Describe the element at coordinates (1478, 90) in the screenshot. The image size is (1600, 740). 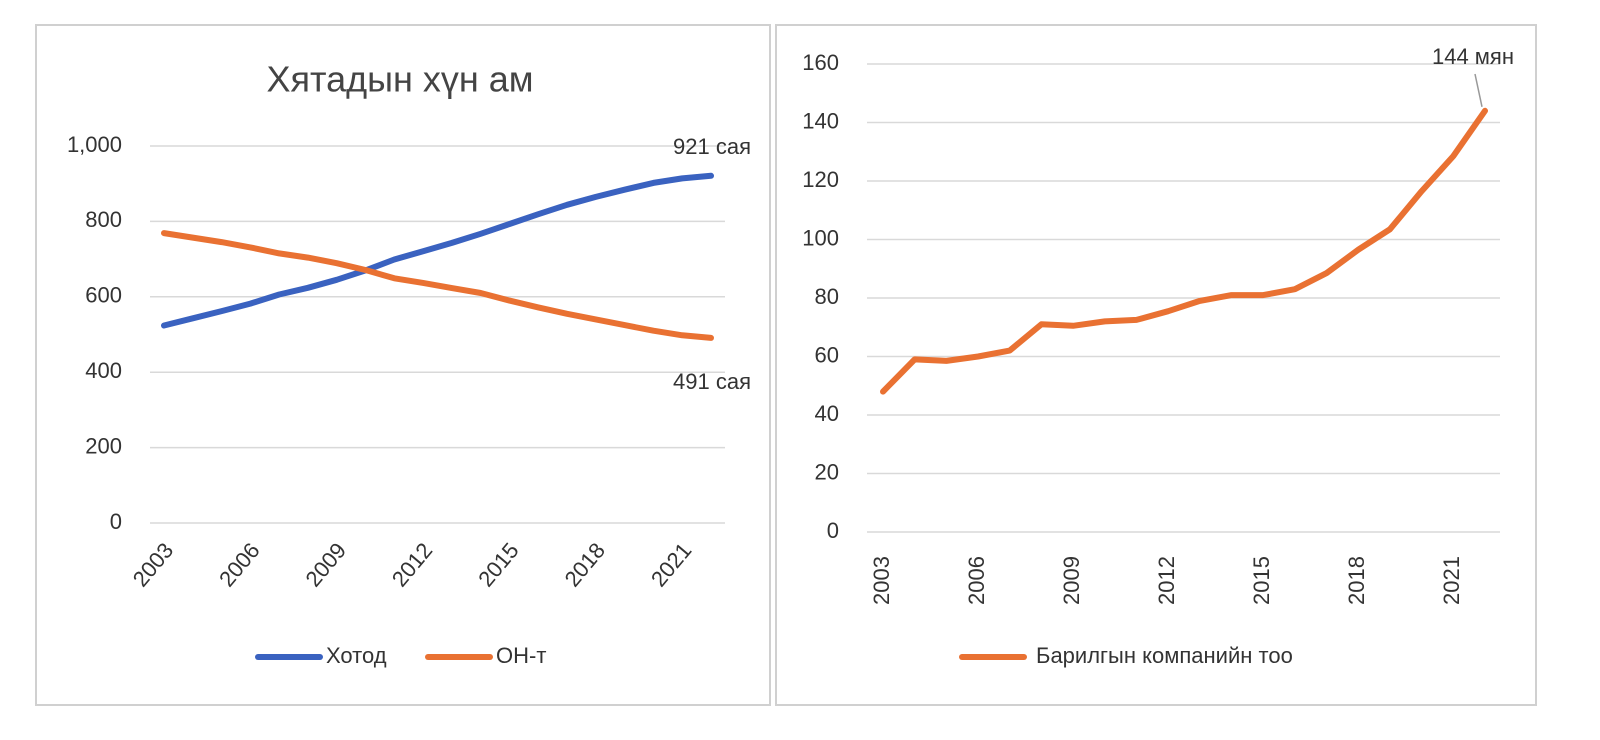
I see `annotation-leader` at that location.